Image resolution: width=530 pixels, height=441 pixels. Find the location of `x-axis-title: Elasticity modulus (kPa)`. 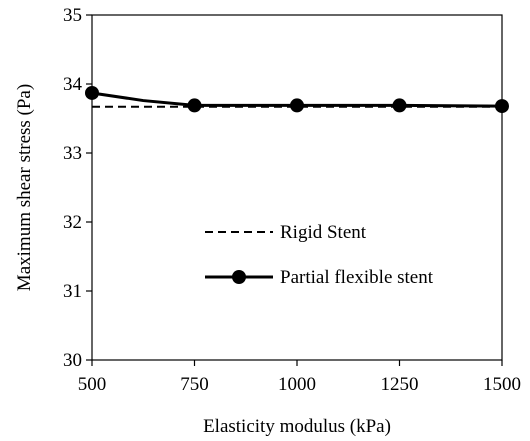

x-axis-title: Elasticity modulus (kPa) is located at coordinates (297, 426).